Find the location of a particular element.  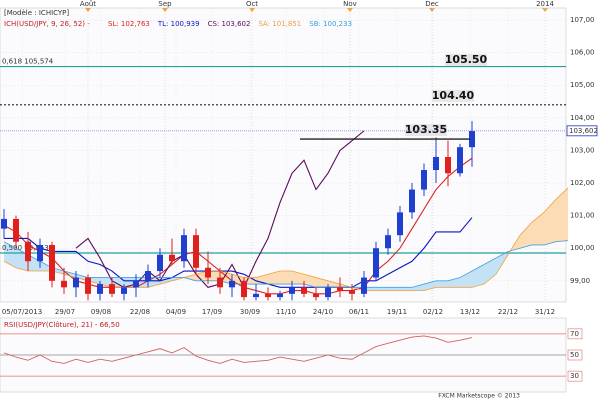

badge: 103.35 is located at coordinates (426, 129).